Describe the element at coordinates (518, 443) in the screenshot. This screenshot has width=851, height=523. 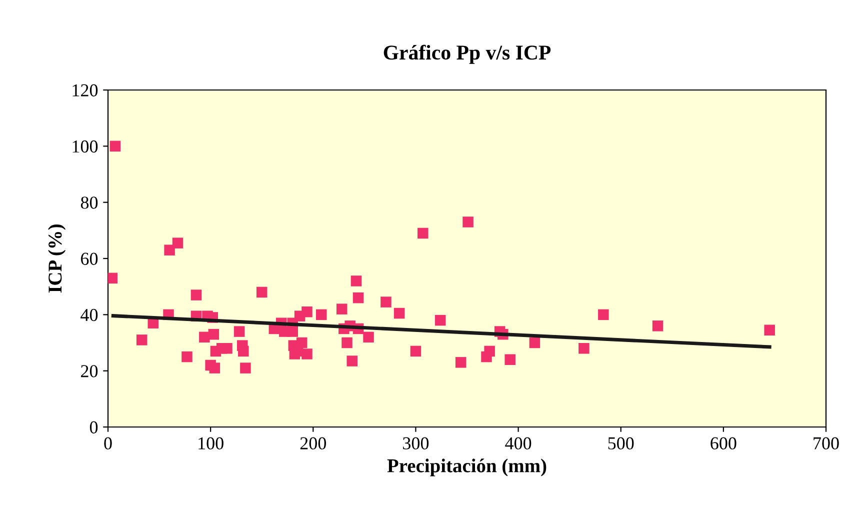
I see `x-tick-label: 400` at that location.